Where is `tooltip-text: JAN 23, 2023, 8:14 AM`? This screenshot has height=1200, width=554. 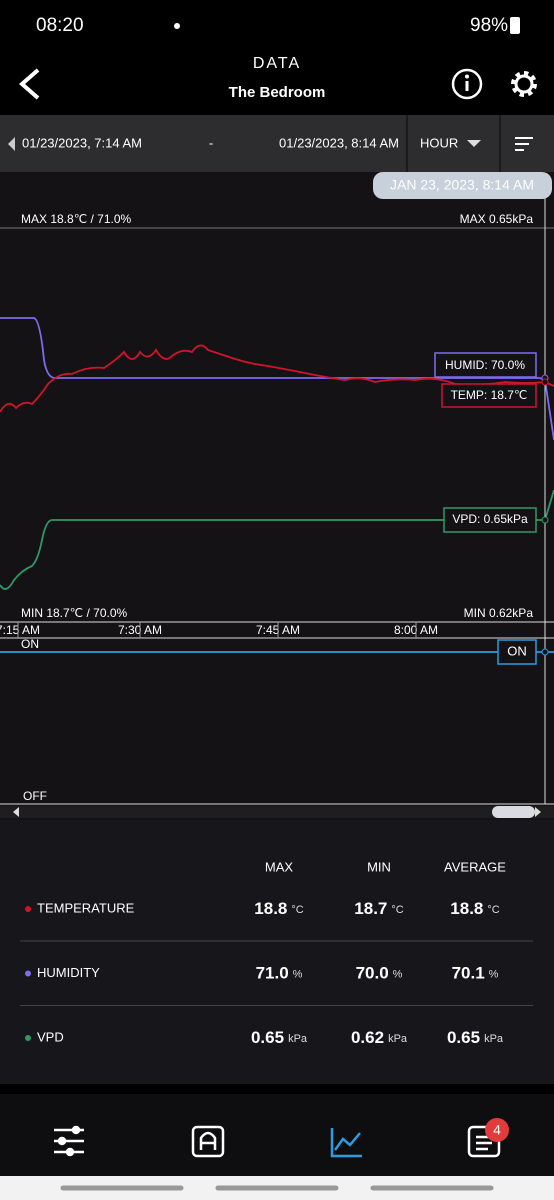
tooltip-text: JAN 23, 2023, 8:14 AM is located at coordinates (462, 185).